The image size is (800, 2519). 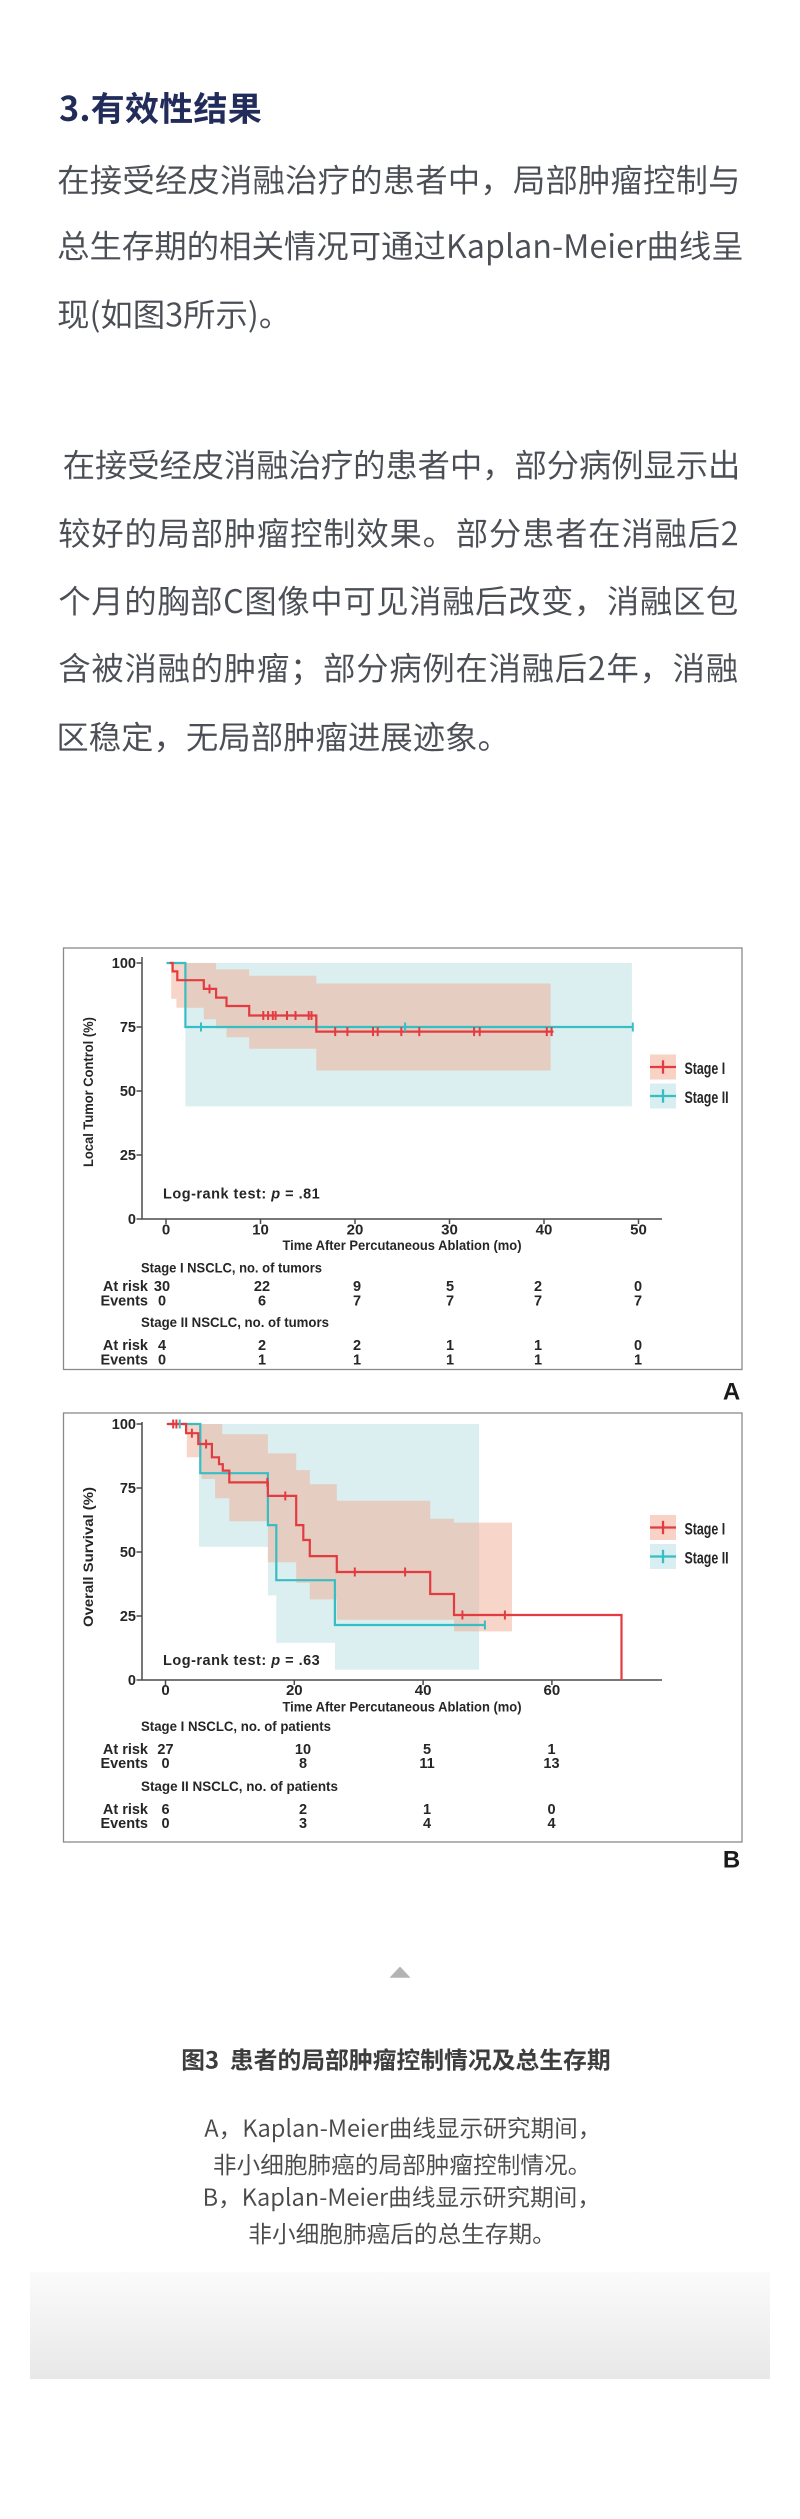 What do you see at coordinates (241, 1195) in the screenshot?
I see `svg-text: Log-rank test: p = .81` at bounding box center [241, 1195].